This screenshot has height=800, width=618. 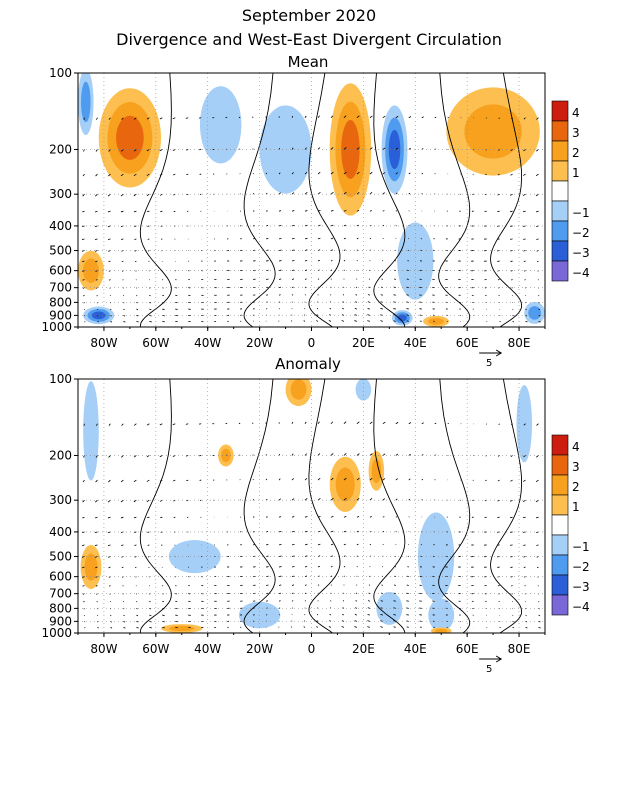 What do you see at coordinates (467, 649) in the screenshot?
I see `x-tick-label: 60E` at bounding box center [467, 649].